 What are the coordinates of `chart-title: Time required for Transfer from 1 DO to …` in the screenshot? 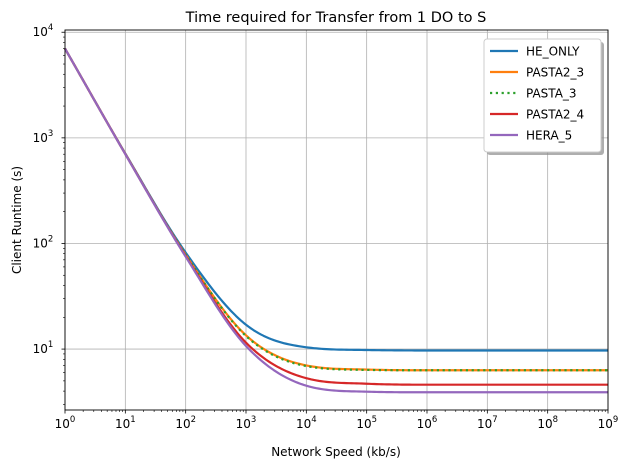 It's located at (336, 18).